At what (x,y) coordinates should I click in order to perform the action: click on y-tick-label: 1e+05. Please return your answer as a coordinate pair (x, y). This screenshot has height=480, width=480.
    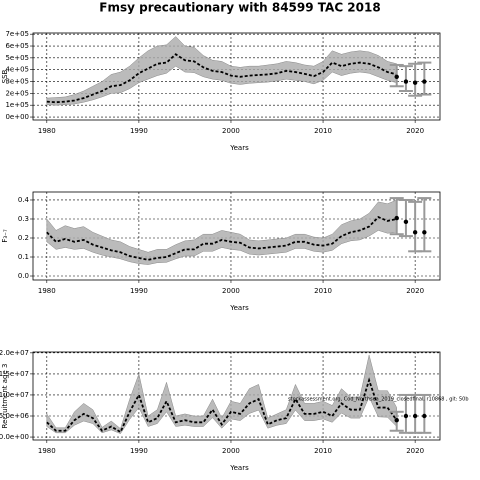
    Looking at the image, I should click on (17, 105).